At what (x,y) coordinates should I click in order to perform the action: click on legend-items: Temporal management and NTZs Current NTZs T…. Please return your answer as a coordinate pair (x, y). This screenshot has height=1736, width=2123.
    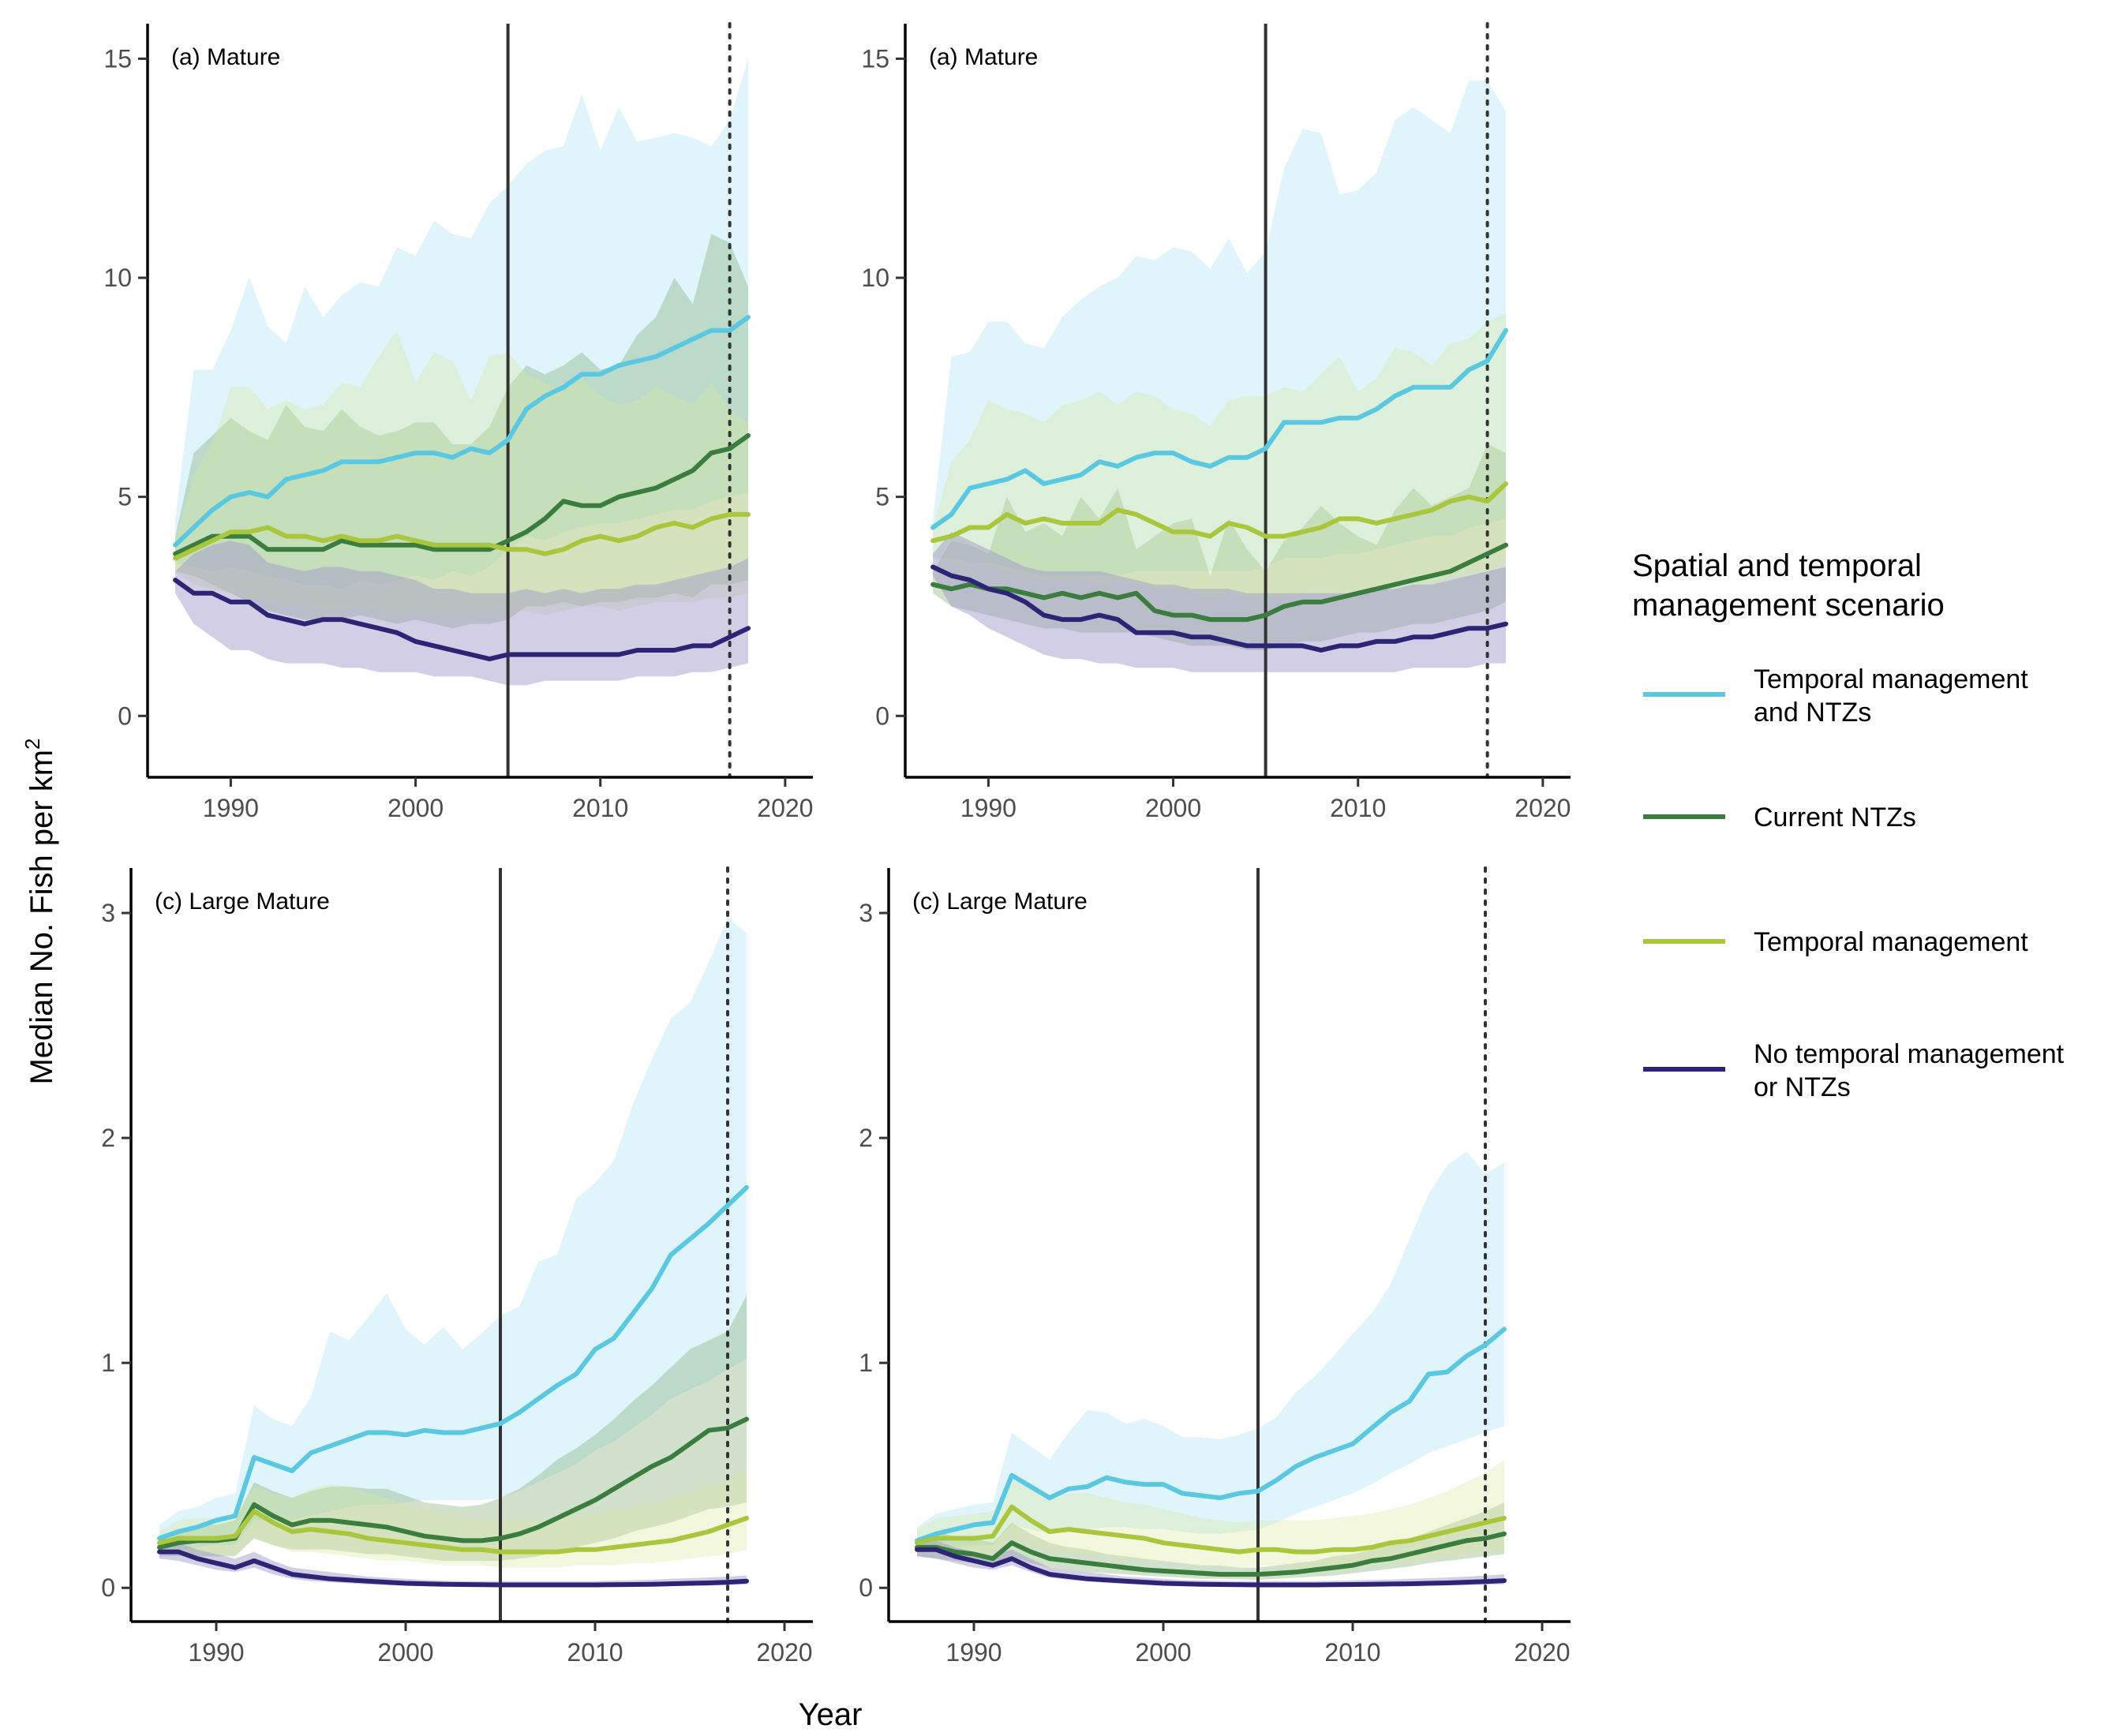
    Looking at the image, I should click on (1854, 883).